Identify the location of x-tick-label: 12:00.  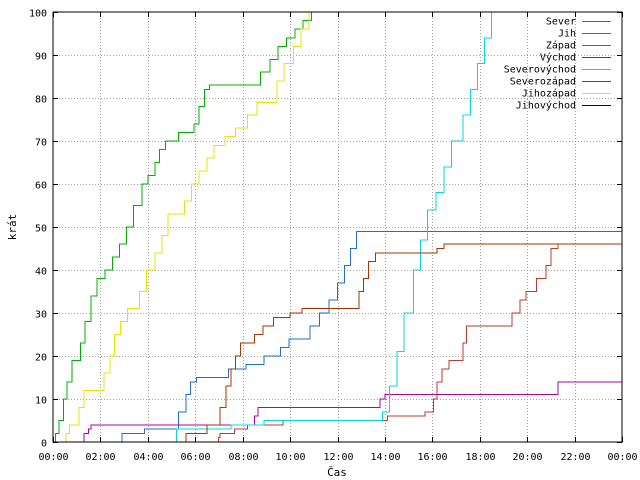
(338, 457).